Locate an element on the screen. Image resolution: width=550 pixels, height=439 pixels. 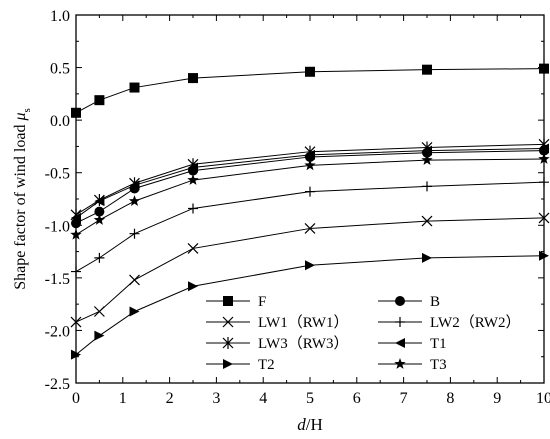
legend: F B LW1（RW1） LW2（RW2） LW3（RW3） T1 T2 T3 is located at coordinates (363, 333).